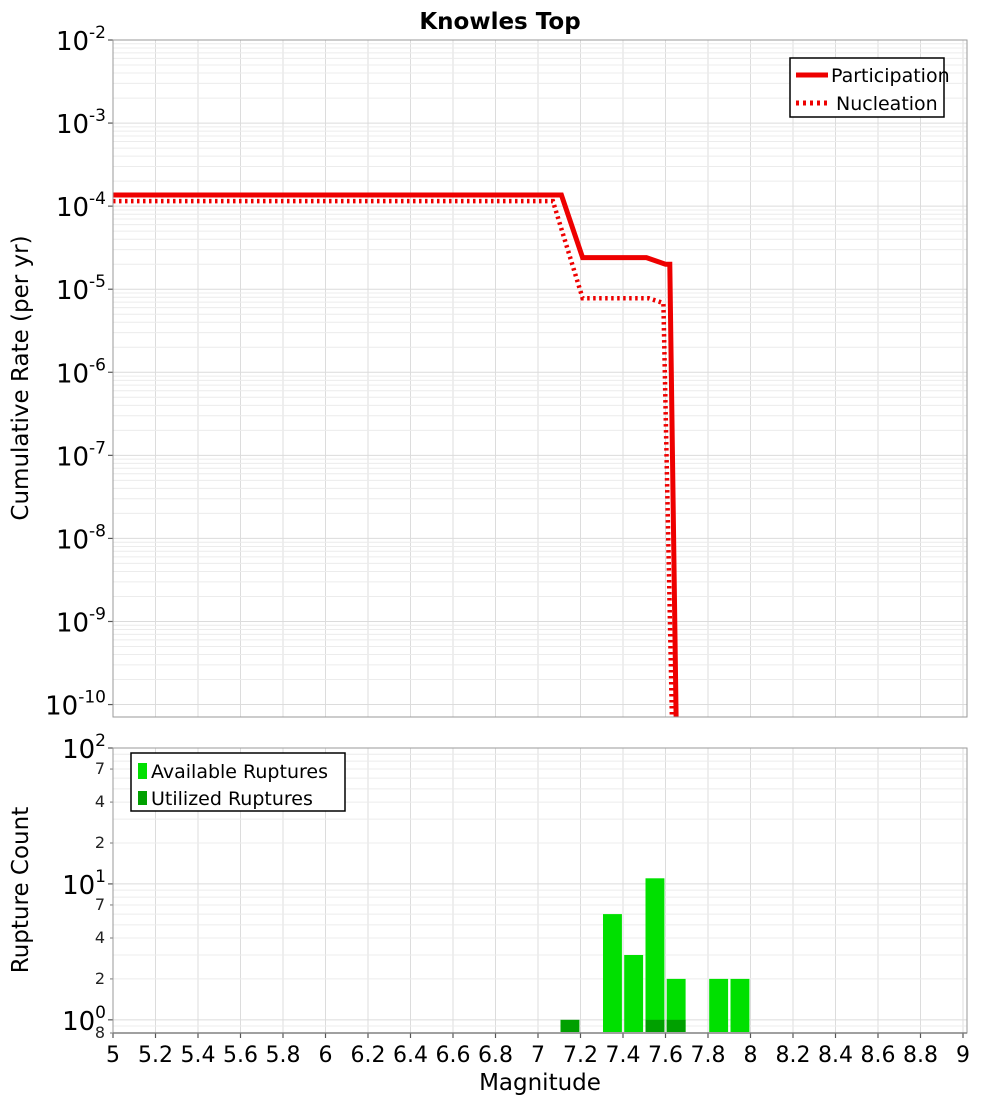  Describe the element at coordinates (81, 621) in the screenshot. I see `rate-y-tick-label: 10⁻⁹` at that location.